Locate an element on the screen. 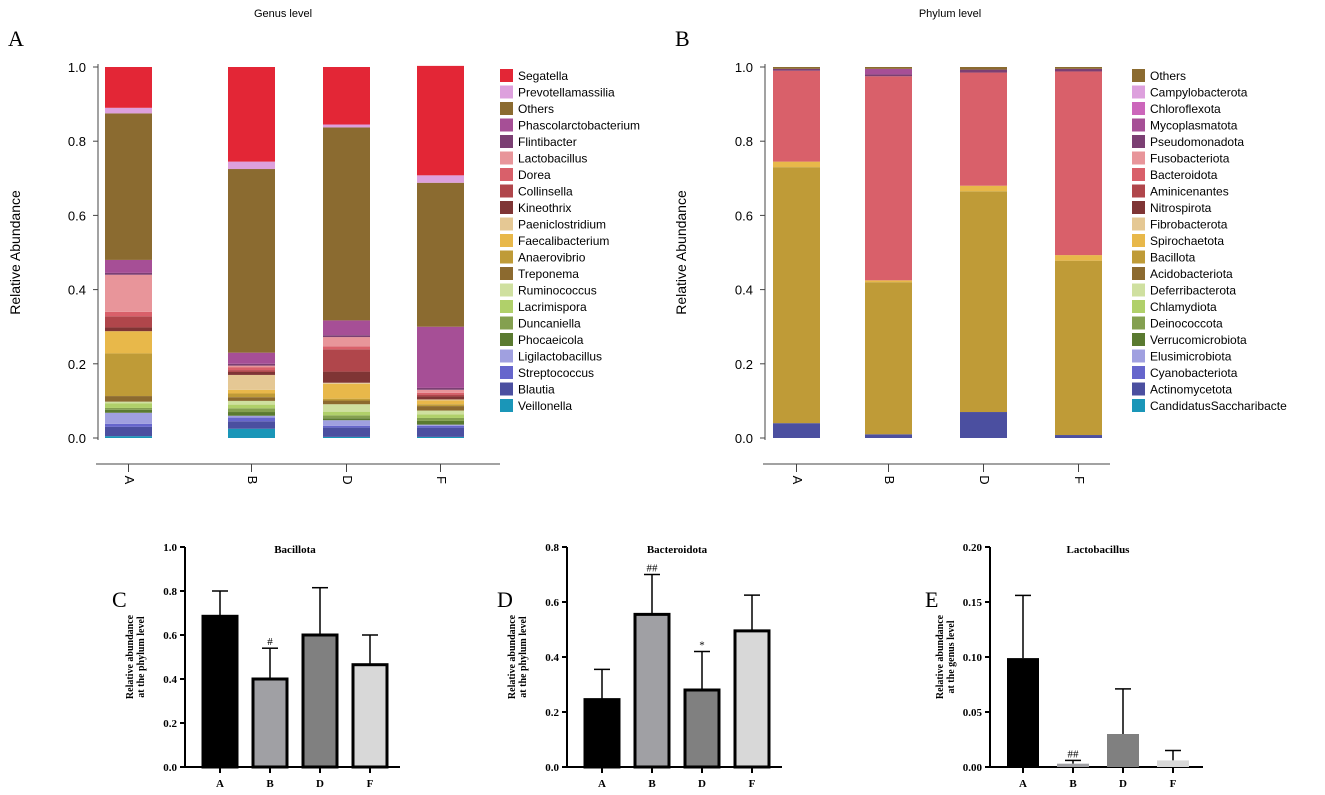 The height and width of the screenshot is (795, 1325). bar-segment-duncaniella is located at coordinates (128, 408).